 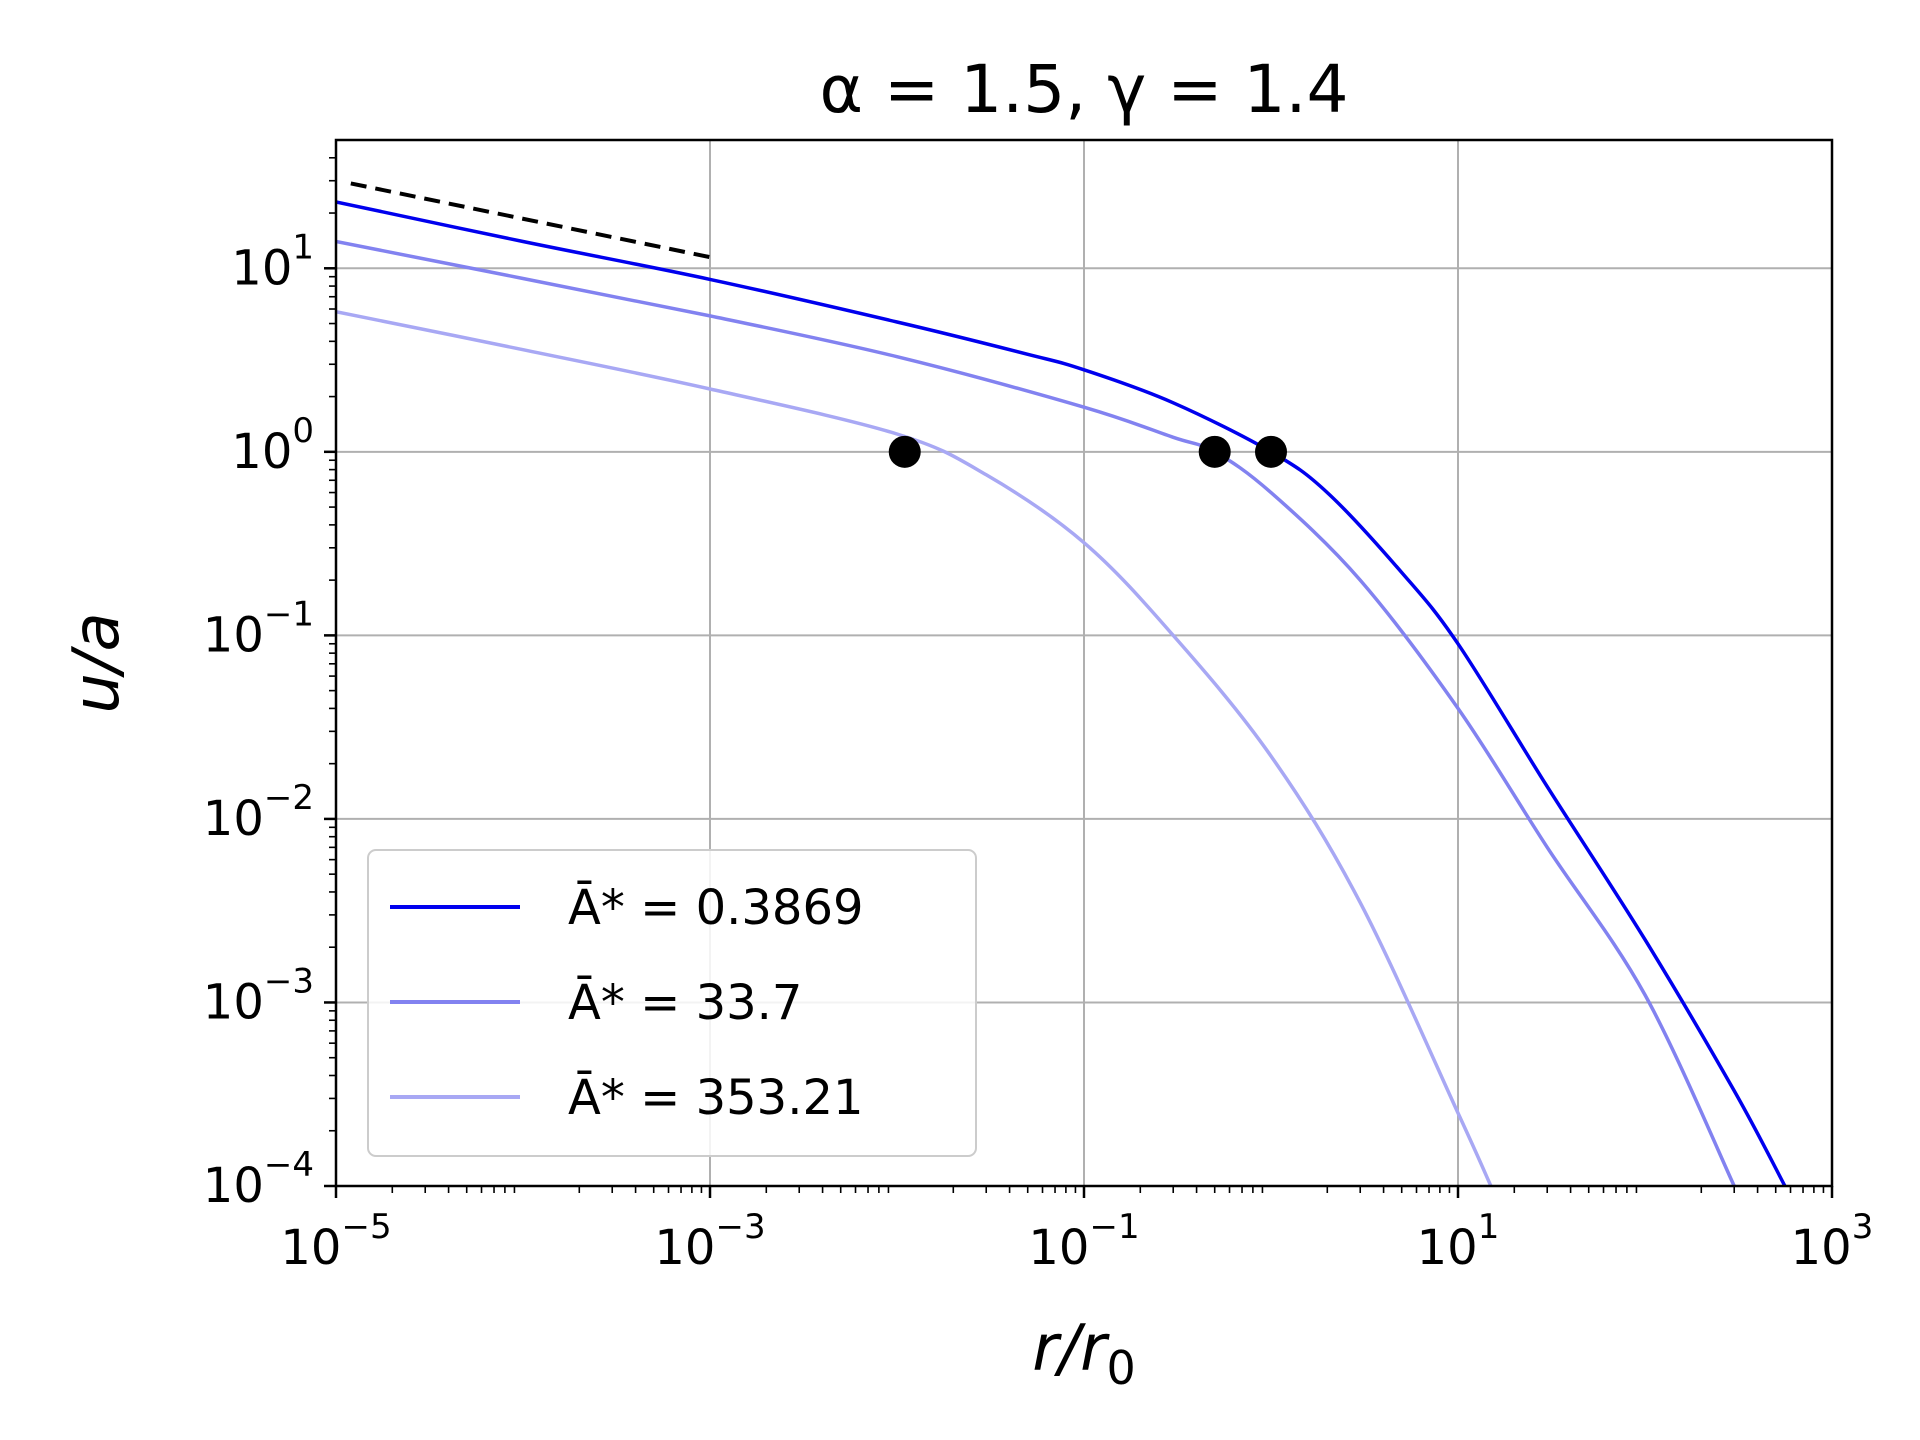 What do you see at coordinates (530, 220) in the screenshot?
I see `reference-line` at bounding box center [530, 220].